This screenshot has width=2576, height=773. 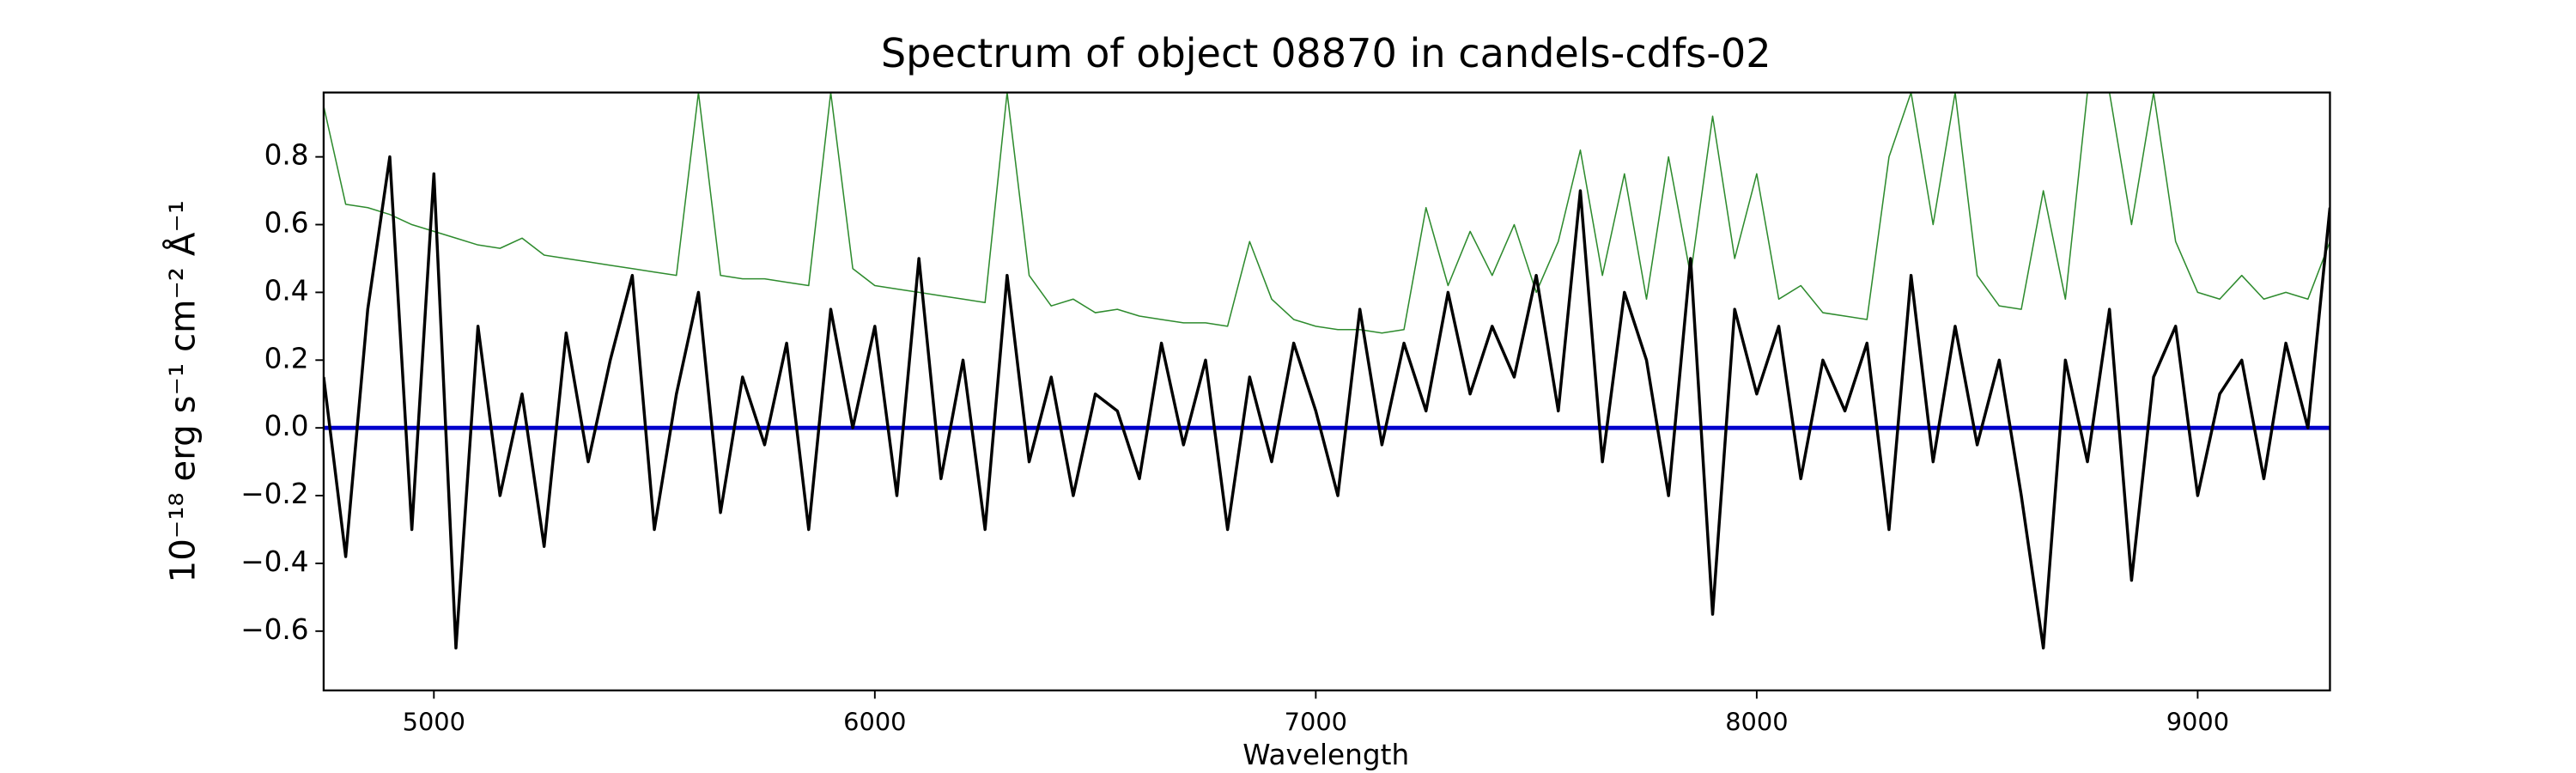 What do you see at coordinates (2197, 721) in the screenshot?
I see `x-tick-label: 9000` at bounding box center [2197, 721].